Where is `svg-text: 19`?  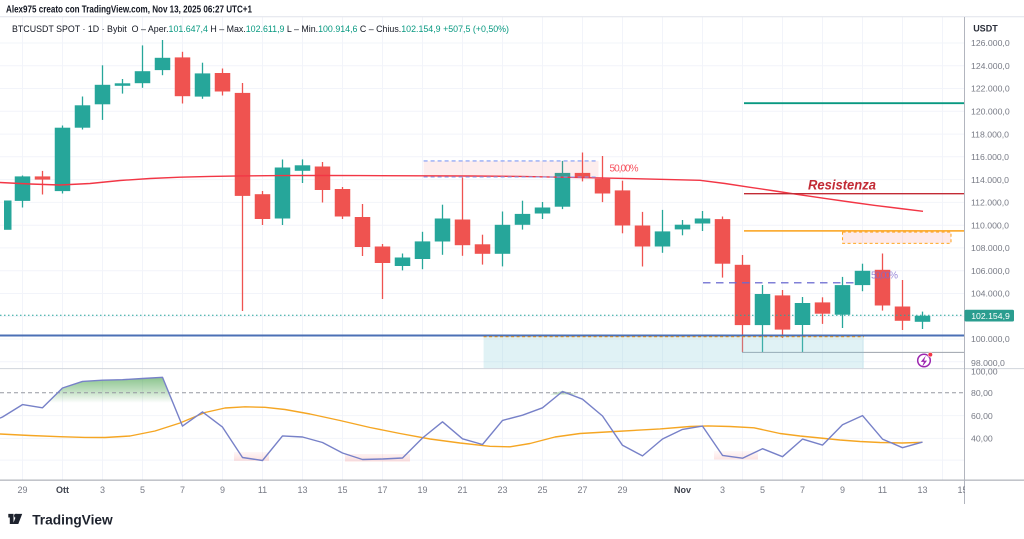 svg-text: 19 is located at coordinates (422, 490).